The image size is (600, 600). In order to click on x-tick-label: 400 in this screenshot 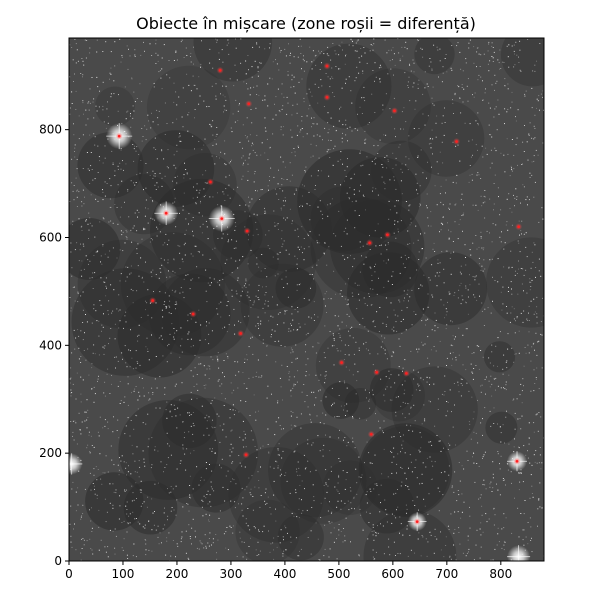, I will do `click(284, 574)`.